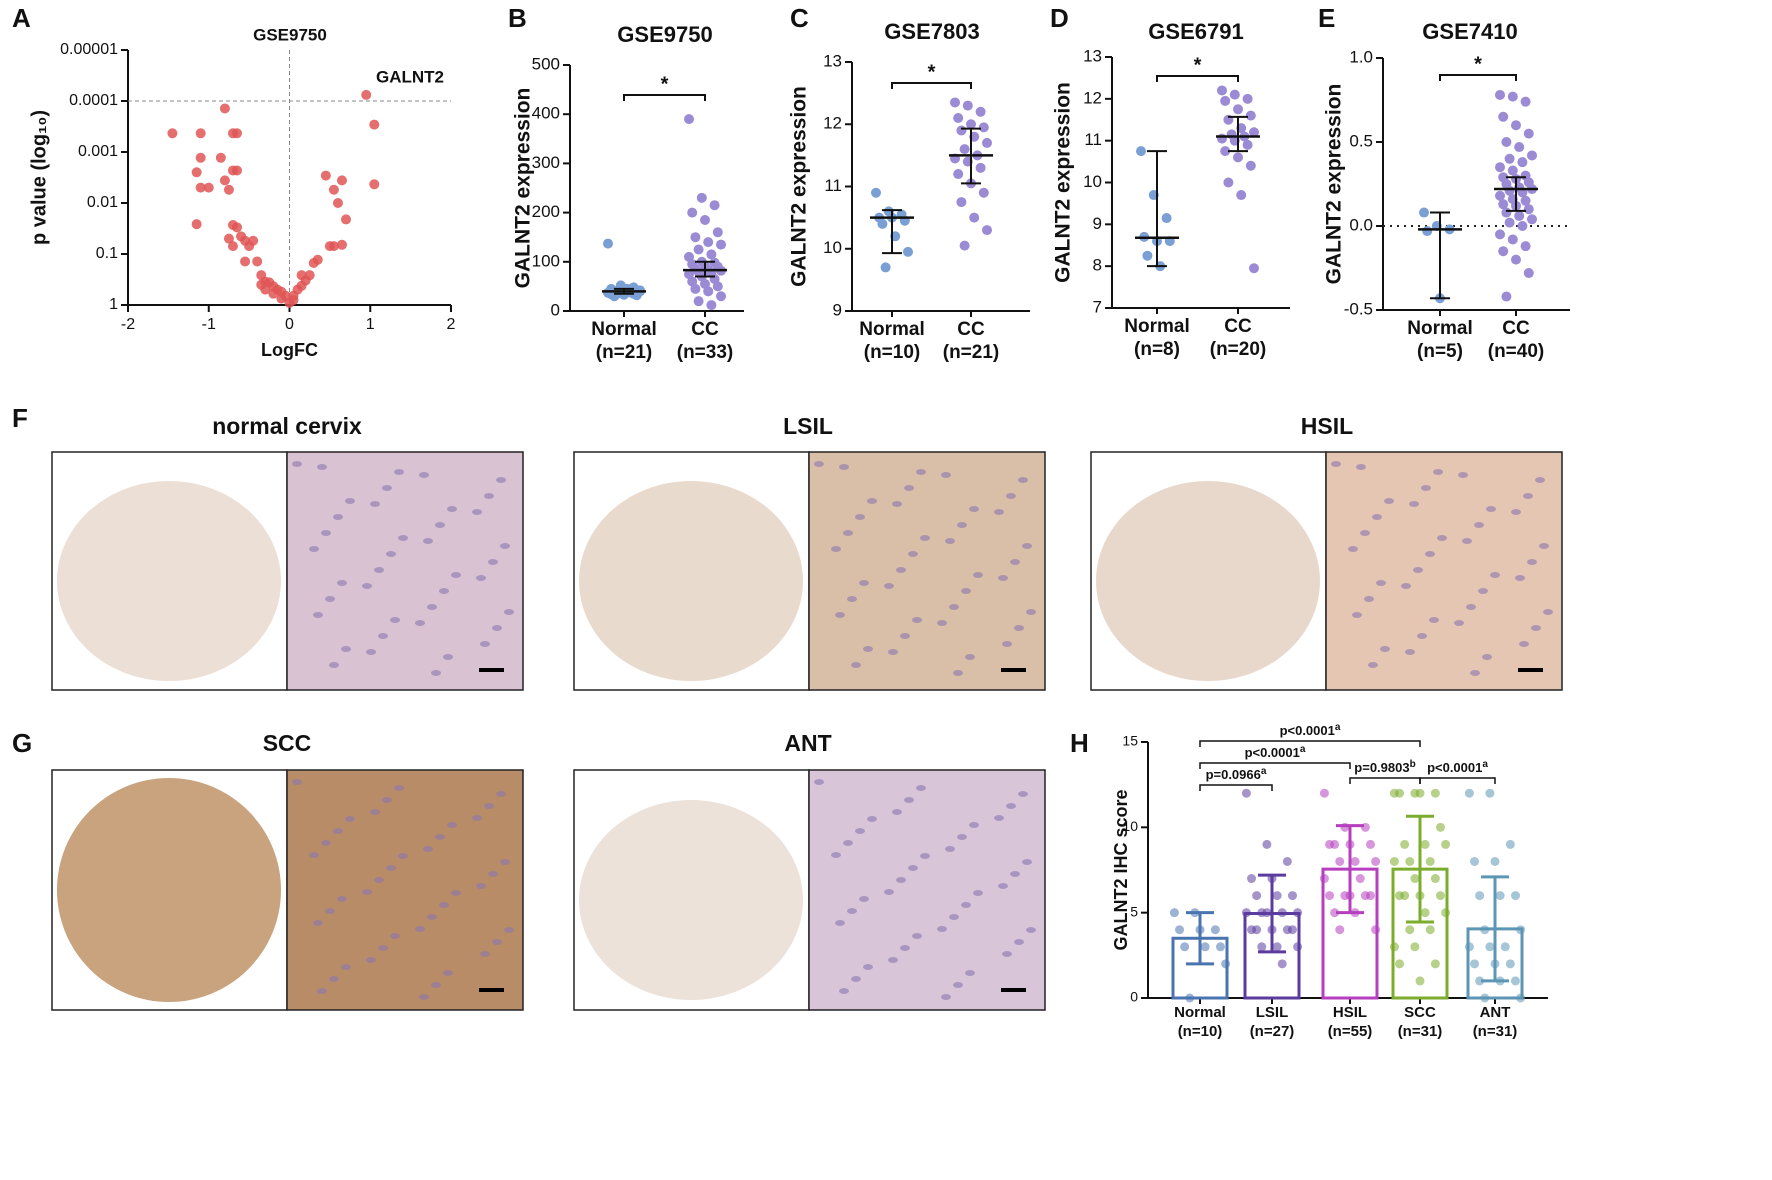  Describe the element at coordinates (832, 60) in the screenshot. I see `y-tick-label: 13` at that location.